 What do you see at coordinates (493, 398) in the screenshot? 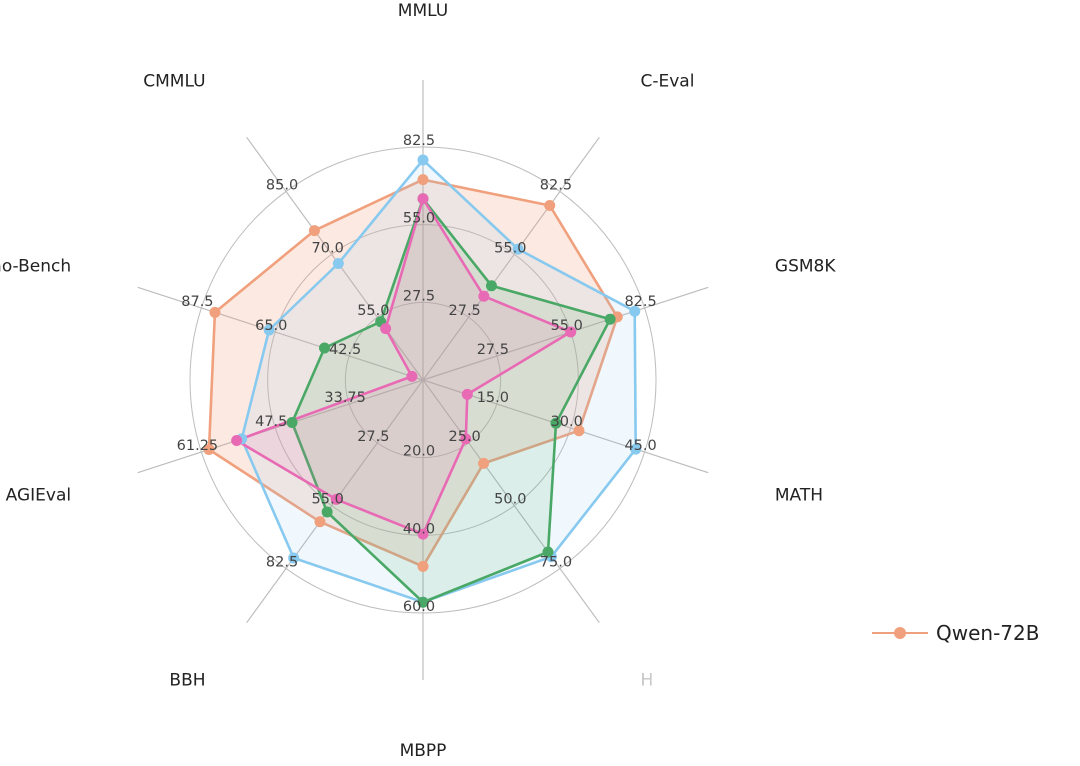
I see `tick-label: 15.0` at bounding box center [493, 398].